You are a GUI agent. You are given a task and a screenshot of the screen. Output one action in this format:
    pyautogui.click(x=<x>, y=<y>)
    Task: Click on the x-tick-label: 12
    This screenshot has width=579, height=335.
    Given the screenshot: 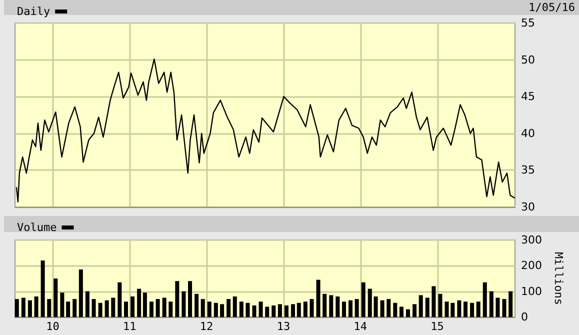 What is the action you would take?
    pyautogui.click(x=207, y=326)
    